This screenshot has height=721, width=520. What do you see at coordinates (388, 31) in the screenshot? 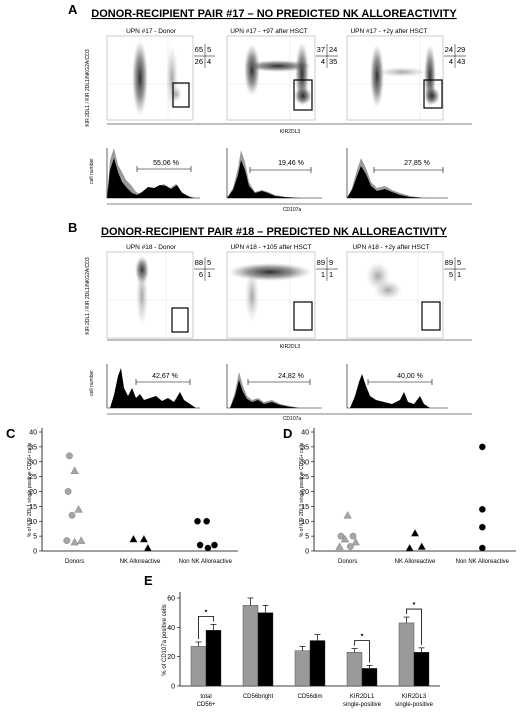
I see `panel-a-plot3-subtitle: UPN #17 - +2y after HSCT` at bounding box center [388, 31].